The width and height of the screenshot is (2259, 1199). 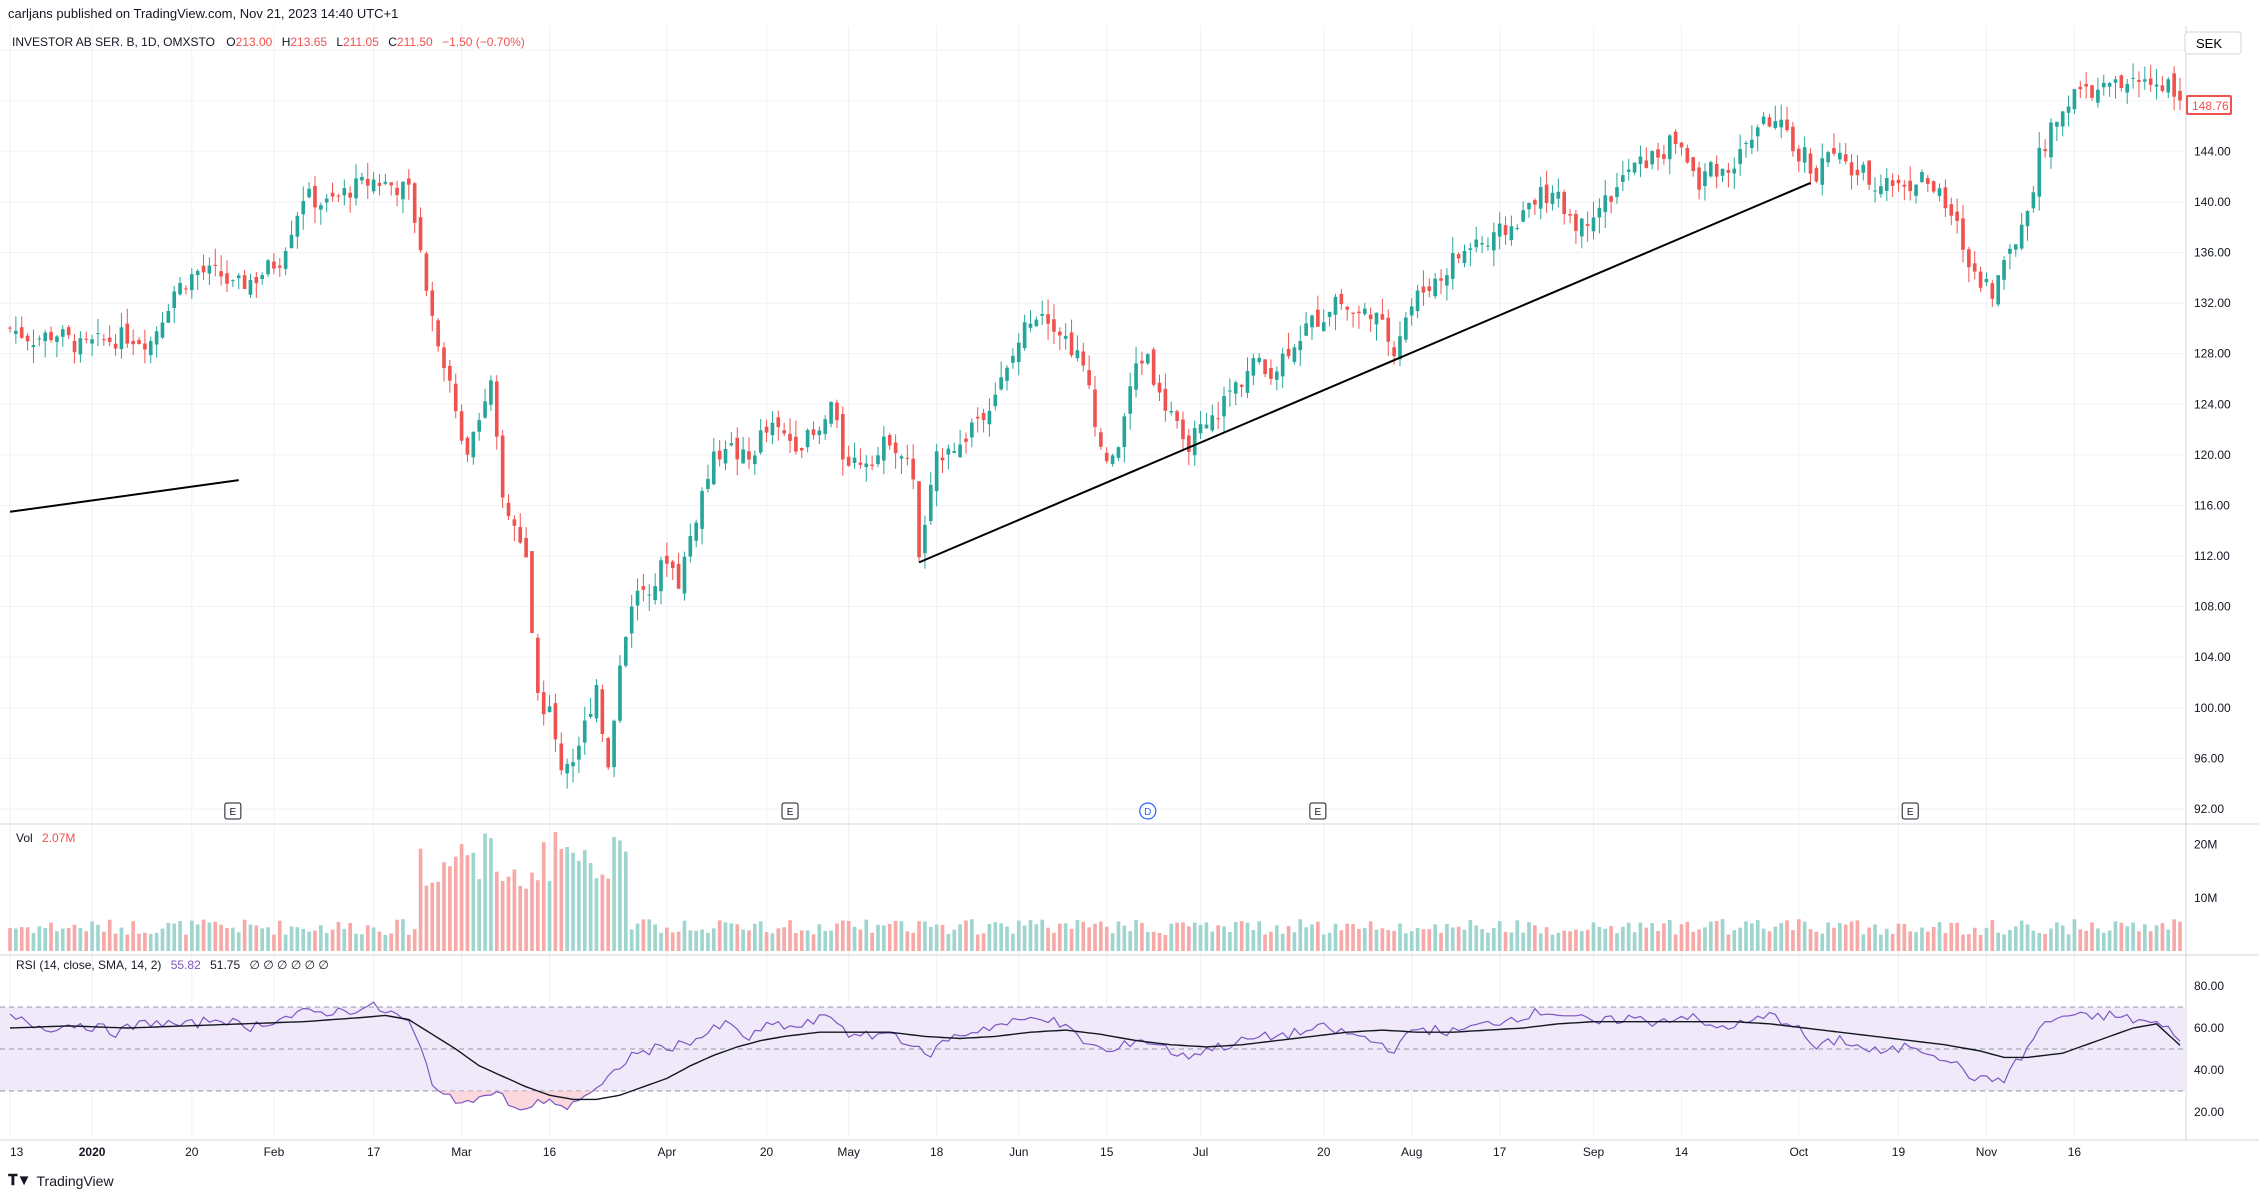 What do you see at coordinates (225, 965) in the screenshot?
I see `rsi-sma-value: 51.75` at bounding box center [225, 965].